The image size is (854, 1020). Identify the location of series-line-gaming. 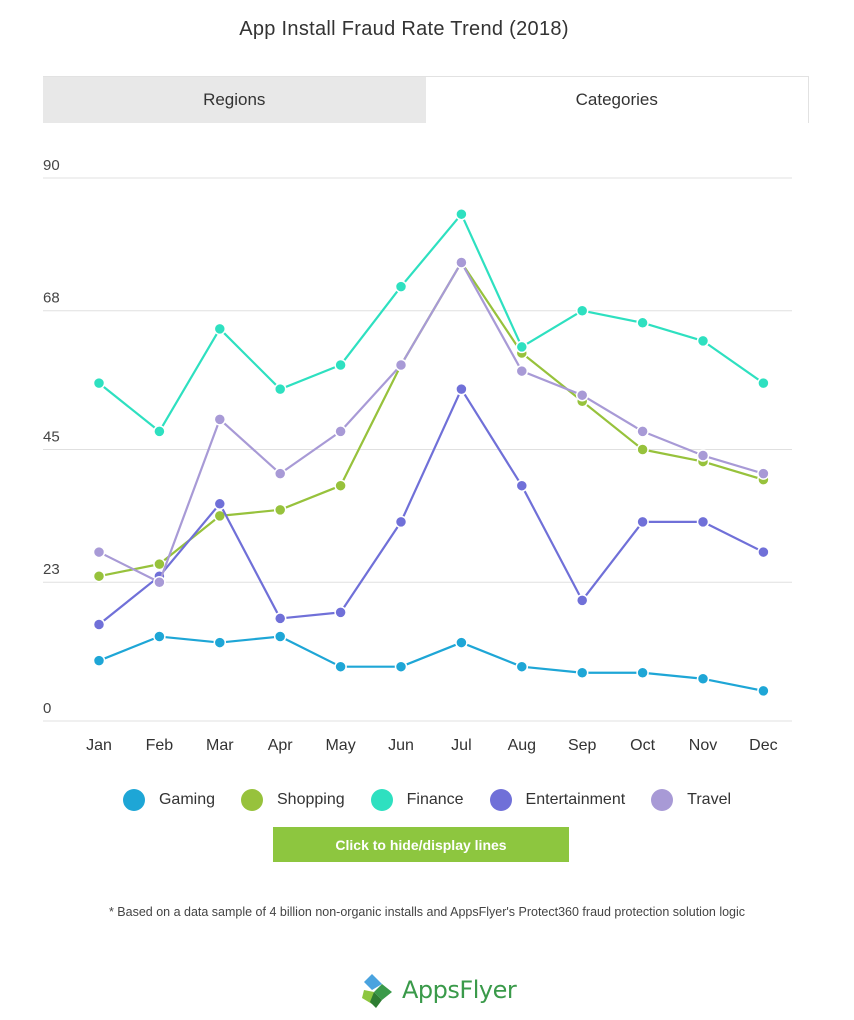
(431, 663).